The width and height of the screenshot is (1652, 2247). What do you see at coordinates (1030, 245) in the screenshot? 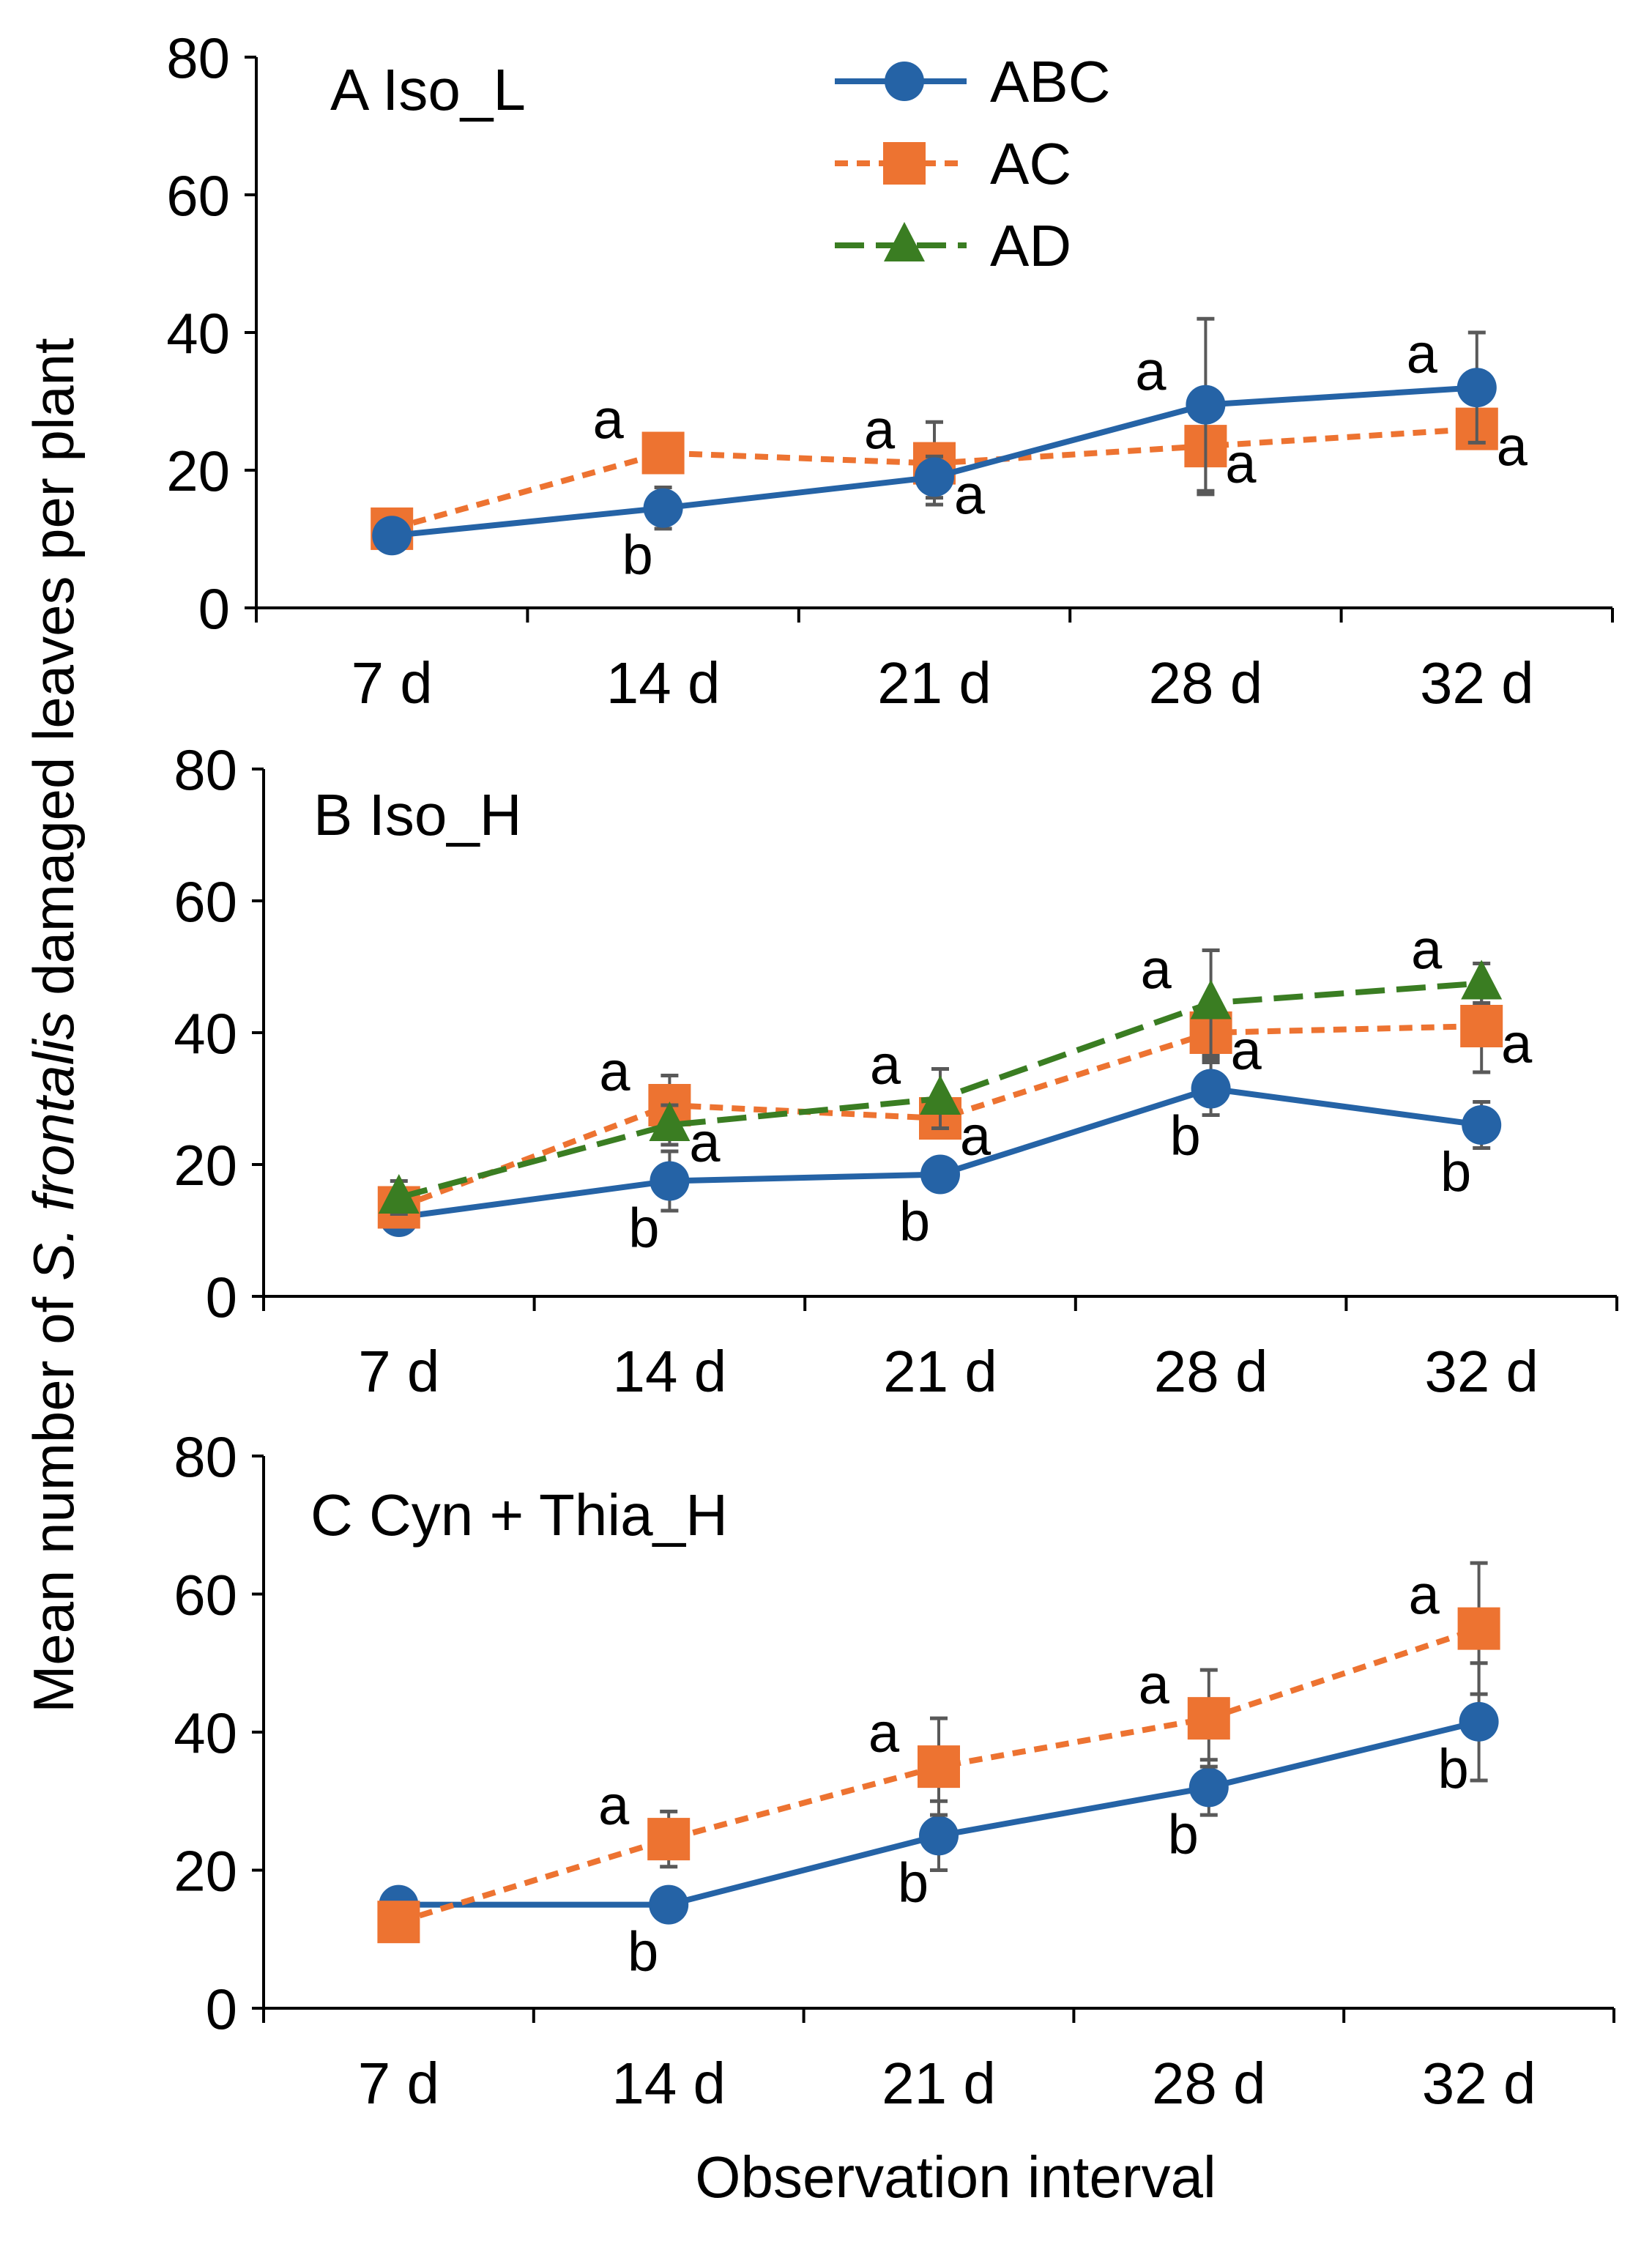
I see `legend-label: AD` at bounding box center [1030, 245].